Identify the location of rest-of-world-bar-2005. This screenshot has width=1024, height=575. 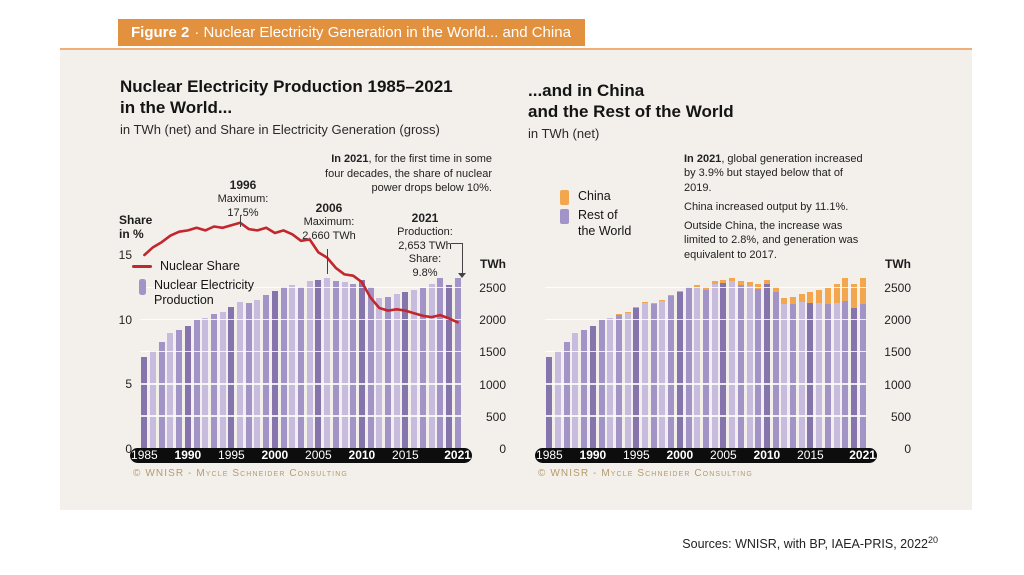
(723, 366).